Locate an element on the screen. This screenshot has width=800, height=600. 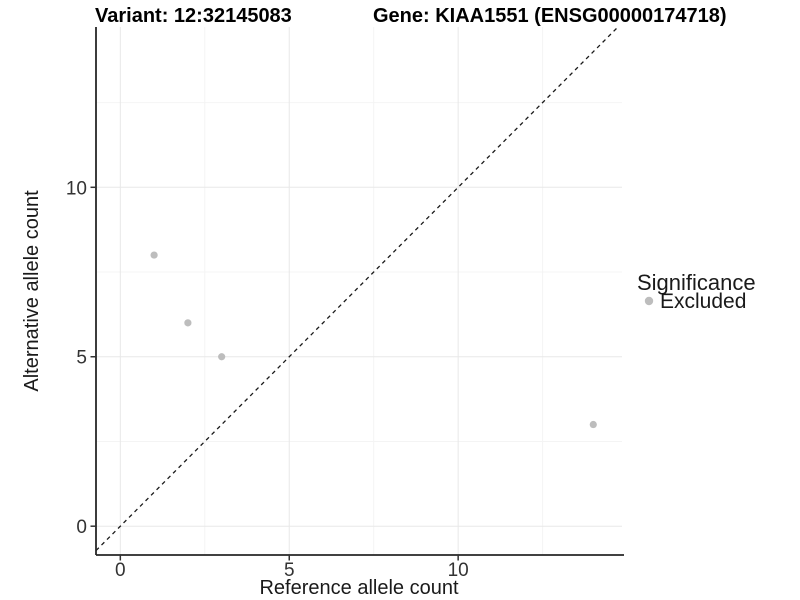
y-tick-label: 5 is located at coordinates (81, 358).